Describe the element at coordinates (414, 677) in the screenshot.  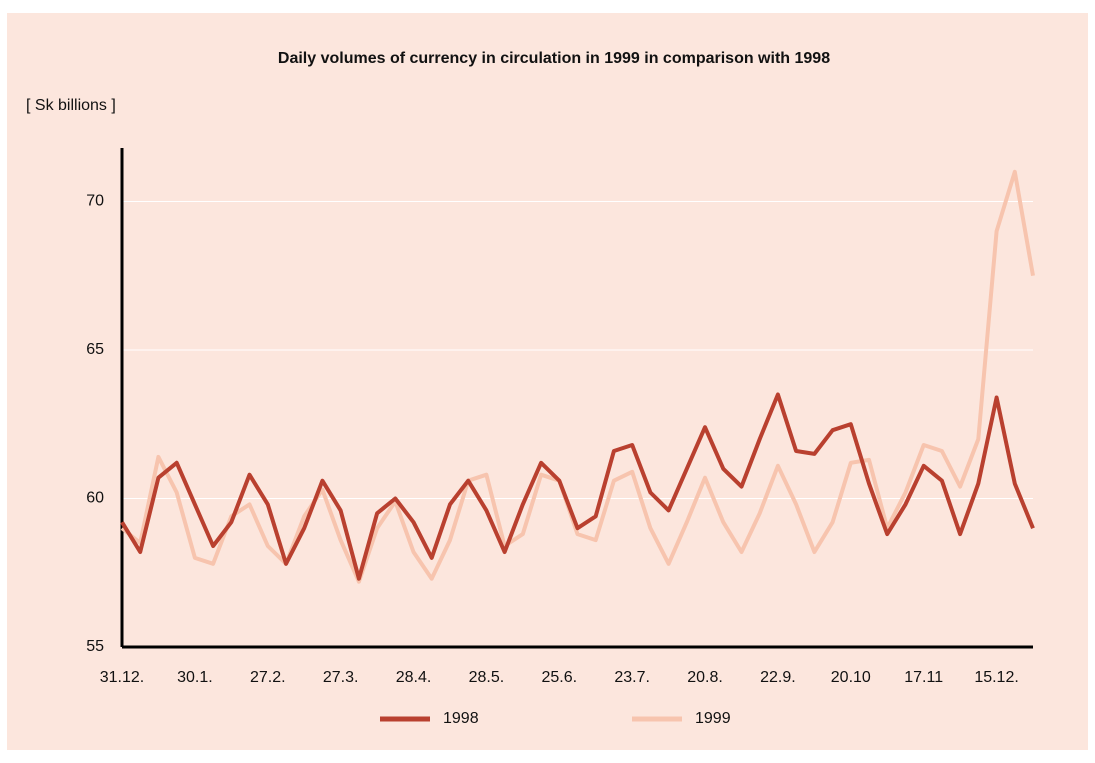
I see `x-tick-label: 28.4.` at that location.